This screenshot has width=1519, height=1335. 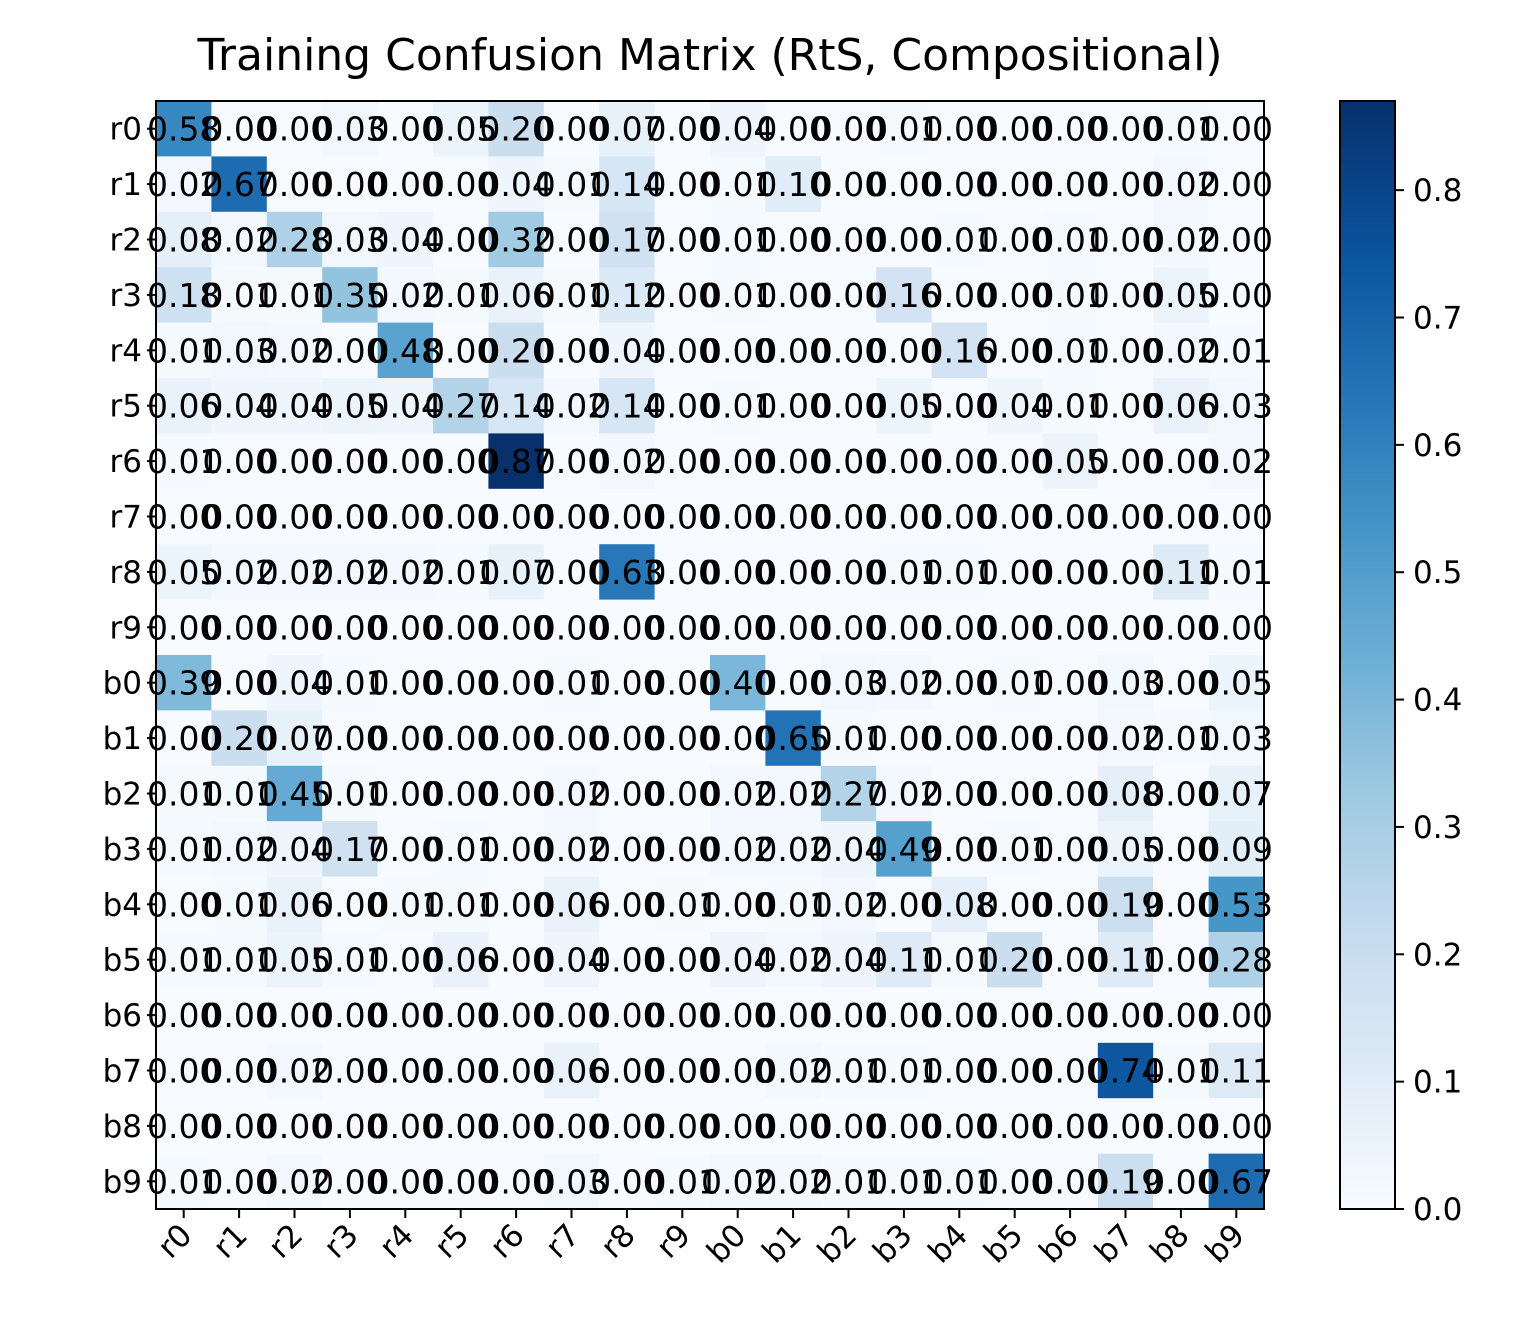 I want to click on colorbar-tick-label: 0.2, so click(x=1437, y=955).